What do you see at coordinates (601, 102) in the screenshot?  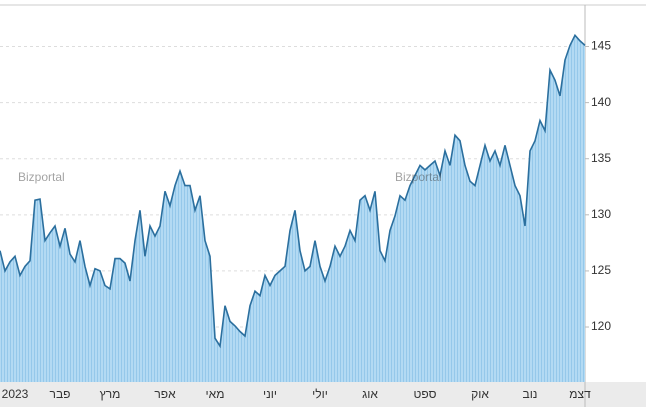 I see `y-tick-label: 140` at bounding box center [601, 102].